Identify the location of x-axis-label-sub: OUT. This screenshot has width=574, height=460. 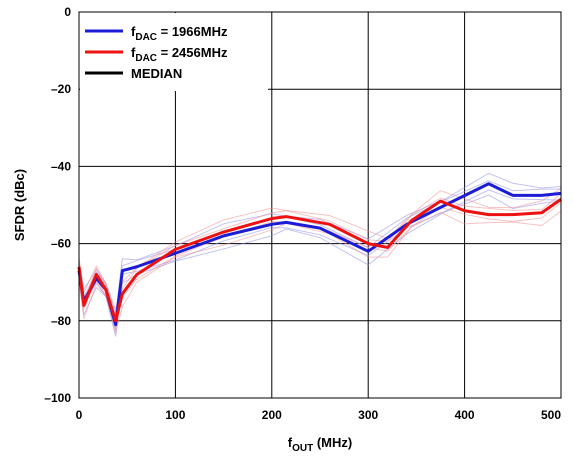
(302, 448).